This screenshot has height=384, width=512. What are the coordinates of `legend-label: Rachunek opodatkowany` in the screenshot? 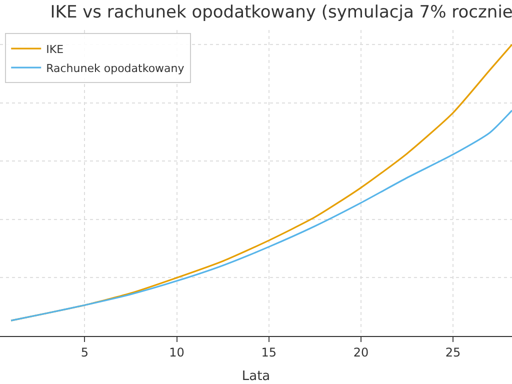 It's located at (115, 68).